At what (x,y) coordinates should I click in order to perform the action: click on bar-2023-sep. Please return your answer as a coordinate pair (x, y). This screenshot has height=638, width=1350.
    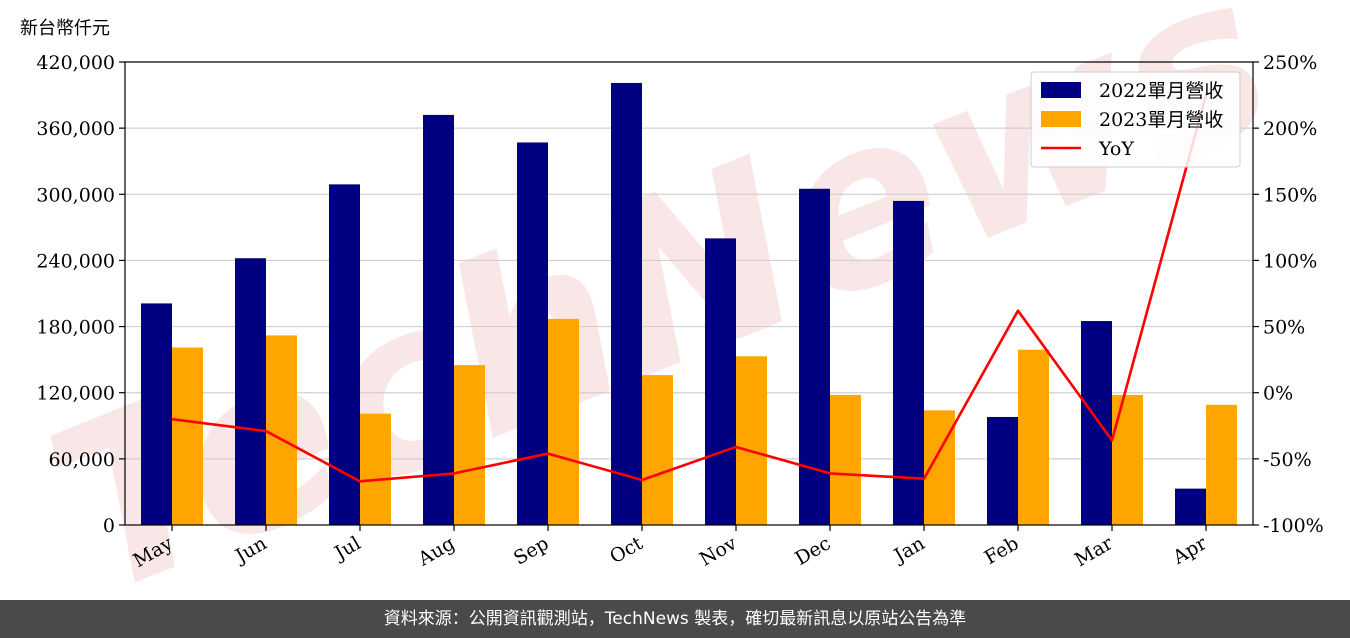
    Looking at the image, I should click on (563, 421).